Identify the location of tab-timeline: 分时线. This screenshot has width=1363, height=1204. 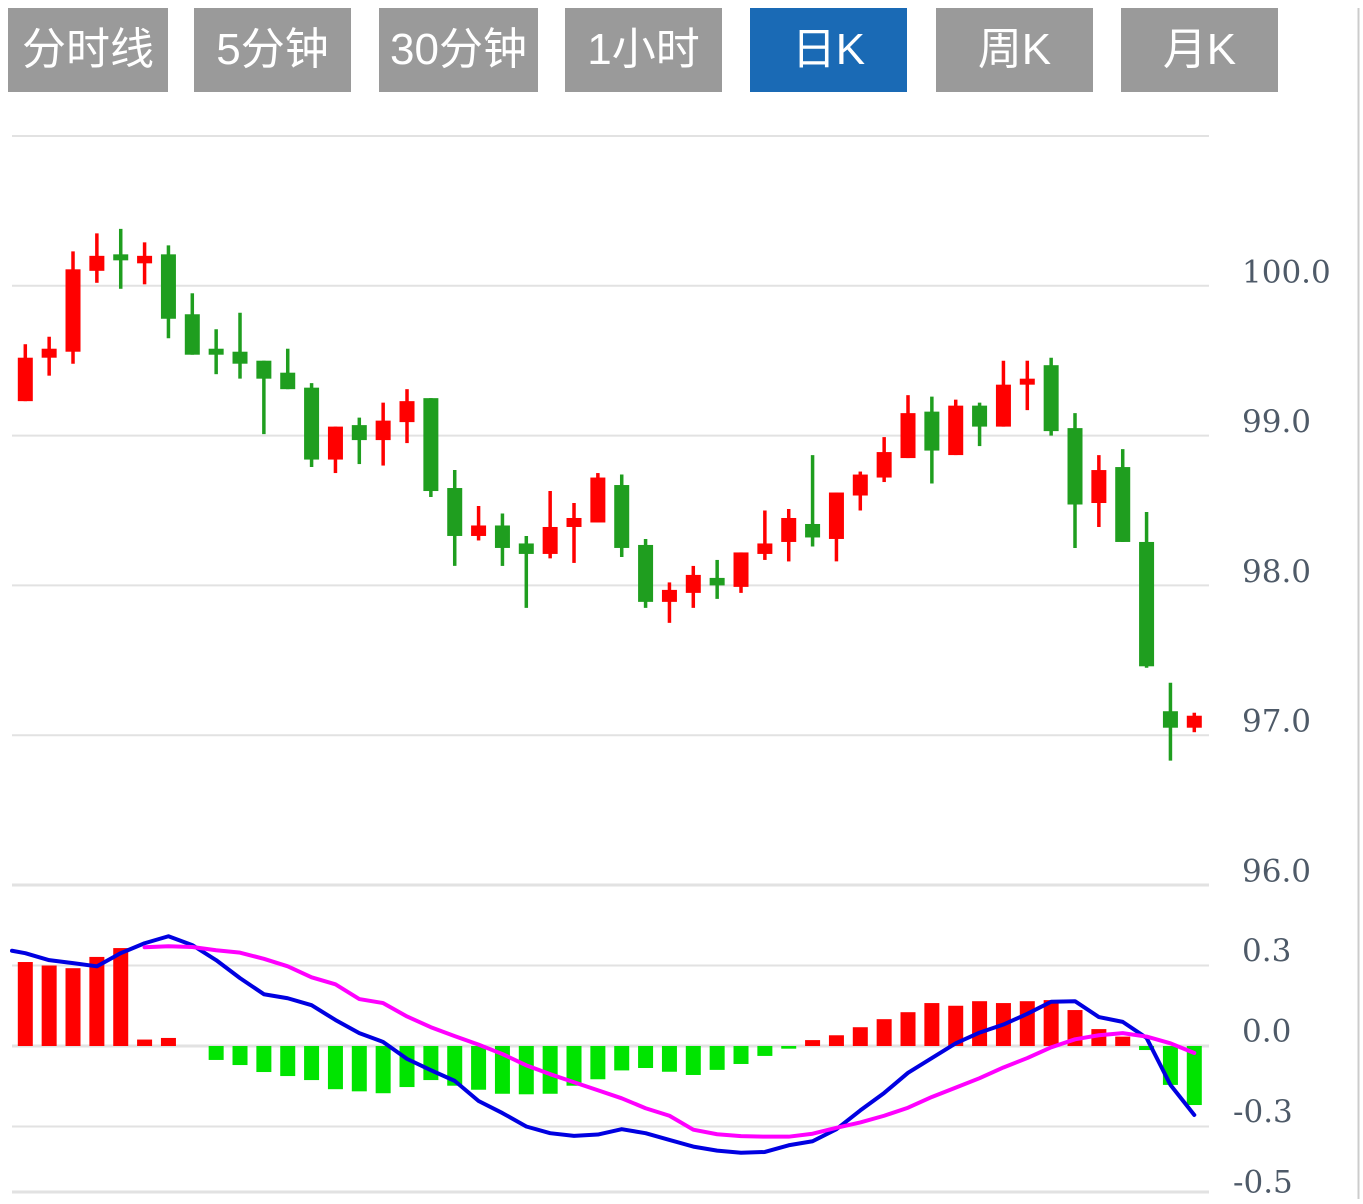
(88, 50).